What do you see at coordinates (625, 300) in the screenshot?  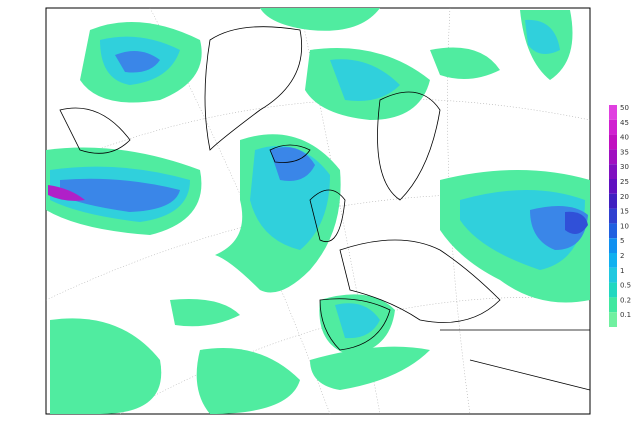 I see `legend-label: 0.2` at bounding box center [625, 300].